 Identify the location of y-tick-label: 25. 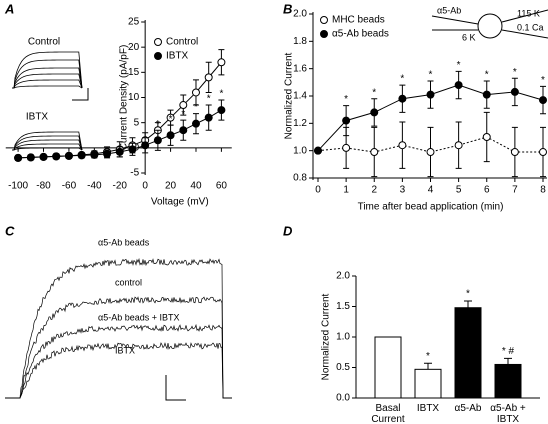
(134, 22).